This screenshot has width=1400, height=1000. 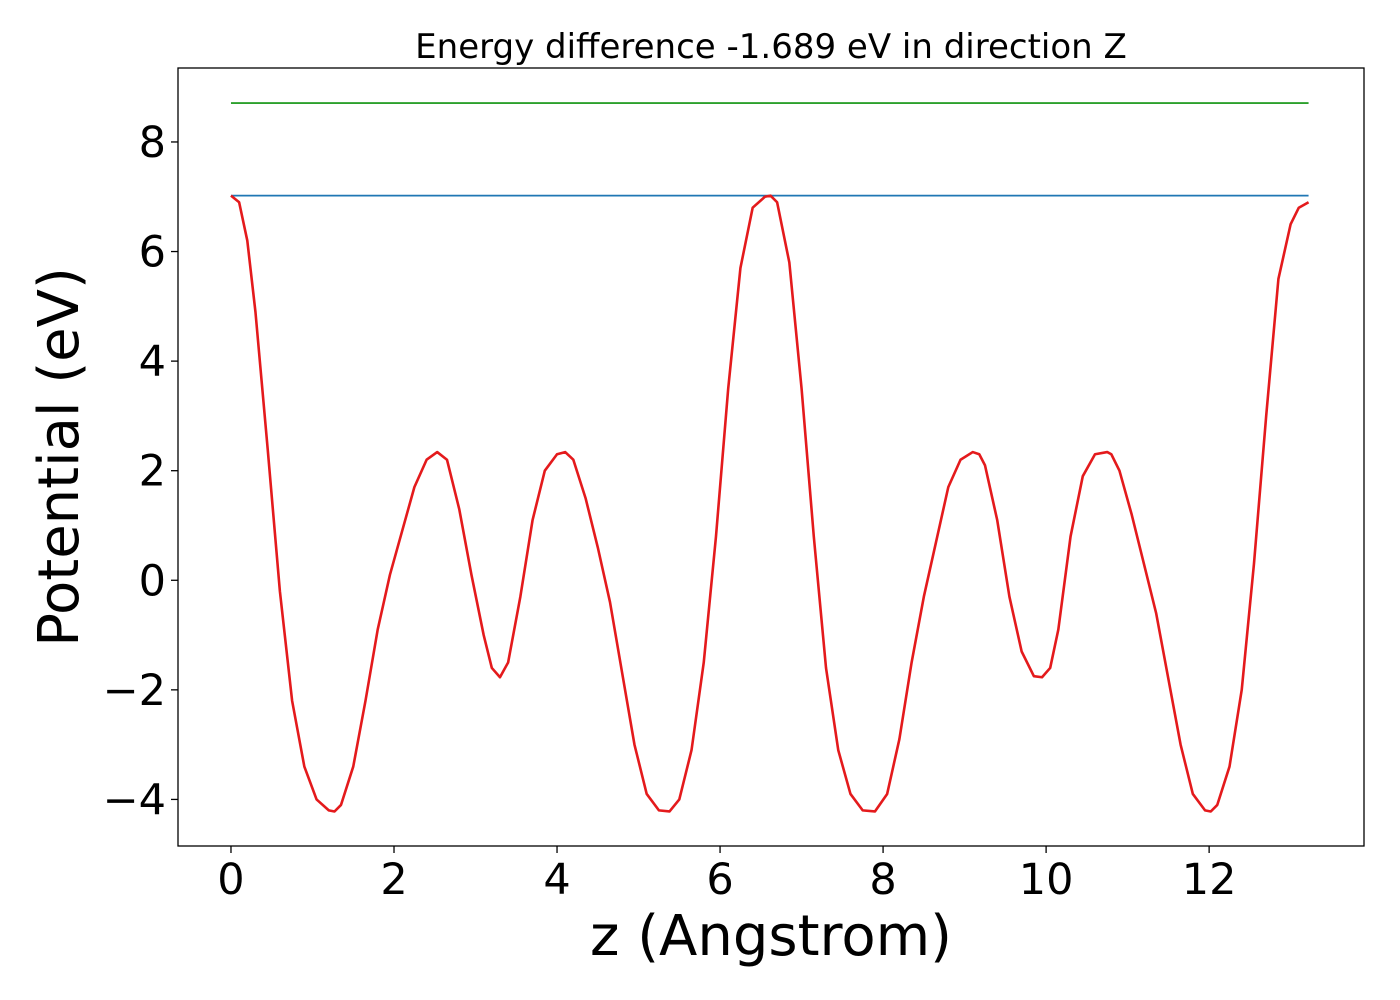 What do you see at coordinates (1209, 880) in the screenshot?
I see `x-tick-label: 12` at bounding box center [1209, 880].